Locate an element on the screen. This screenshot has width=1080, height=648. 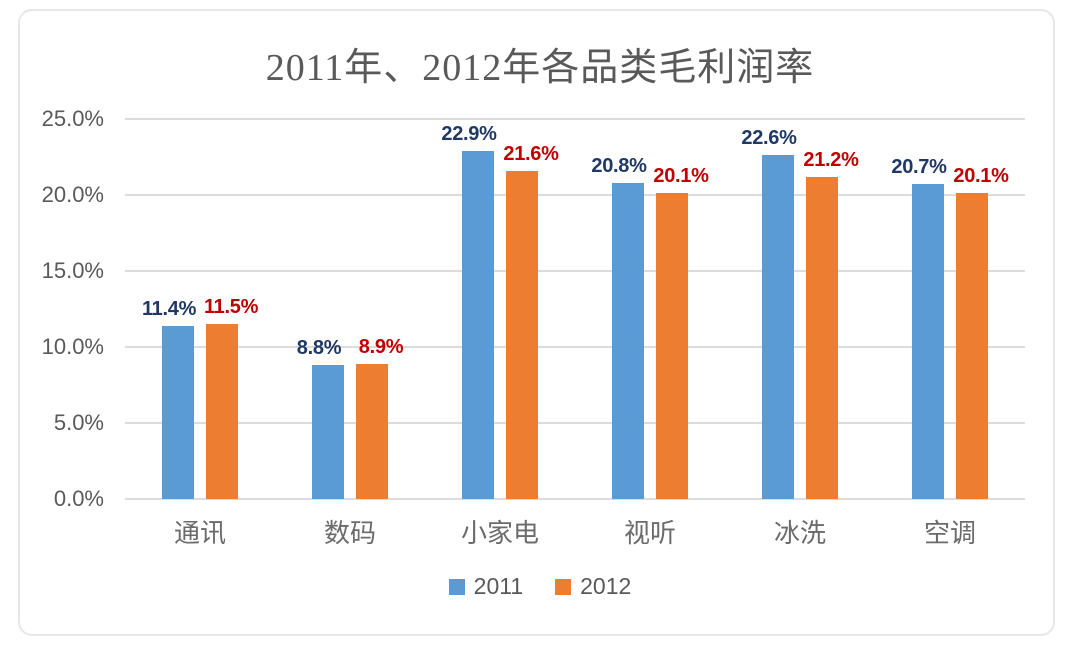
x-axis-category-label: 空调 is located at coordinates (949, 533).